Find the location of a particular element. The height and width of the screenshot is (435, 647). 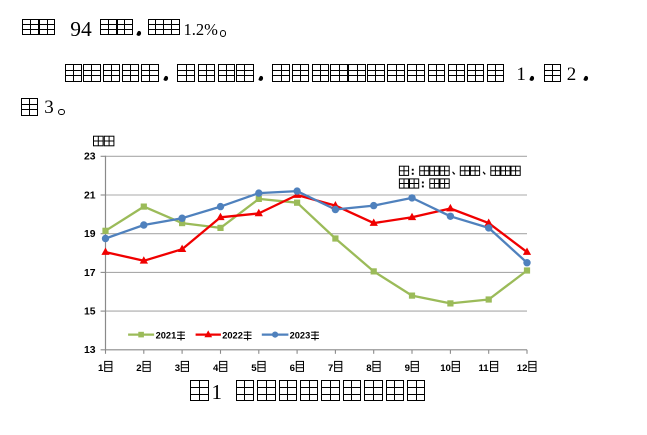

svg-text: 9 is located at coordinates (407, 368).